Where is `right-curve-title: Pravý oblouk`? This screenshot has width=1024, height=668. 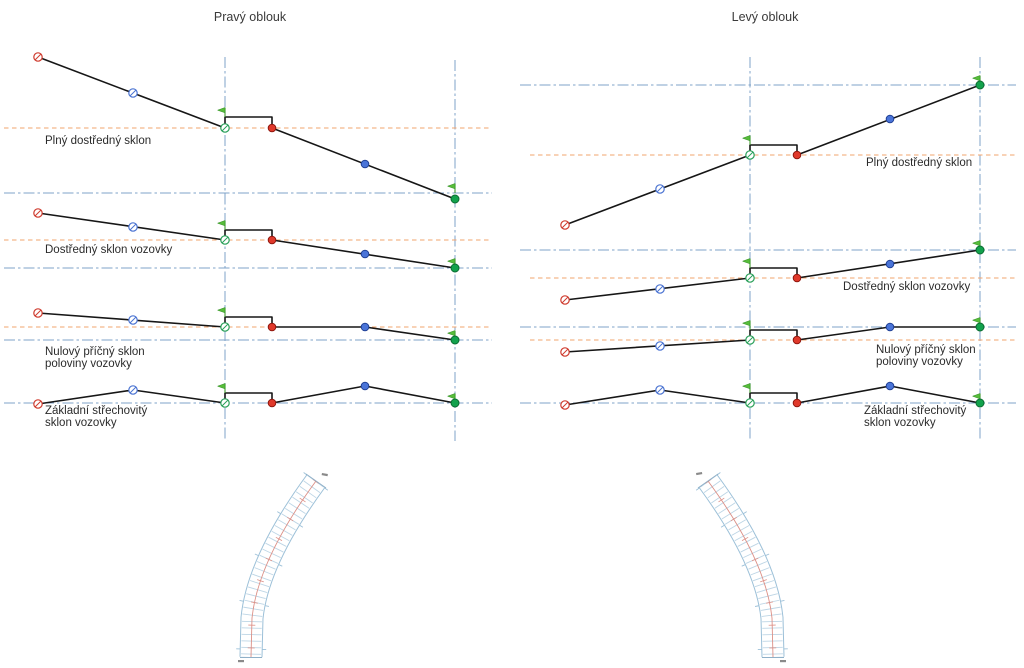
right-curve-title: Pravý oblouk is located at coordinates (250, 17).